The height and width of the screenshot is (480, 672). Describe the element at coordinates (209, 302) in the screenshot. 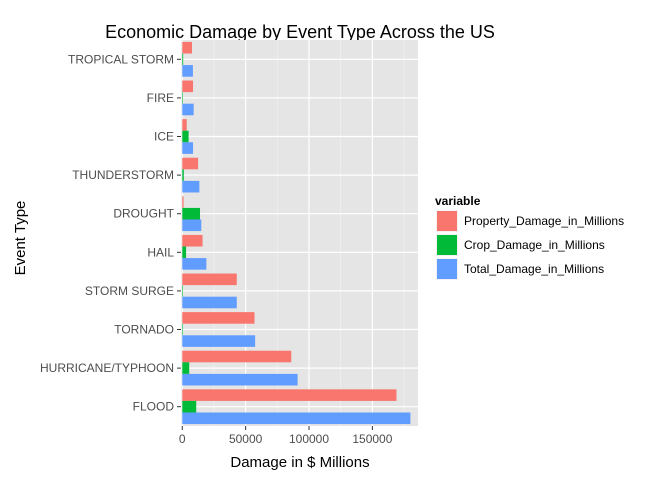

I see `bar-total-damage-in-millions-storm-surge` at that location.